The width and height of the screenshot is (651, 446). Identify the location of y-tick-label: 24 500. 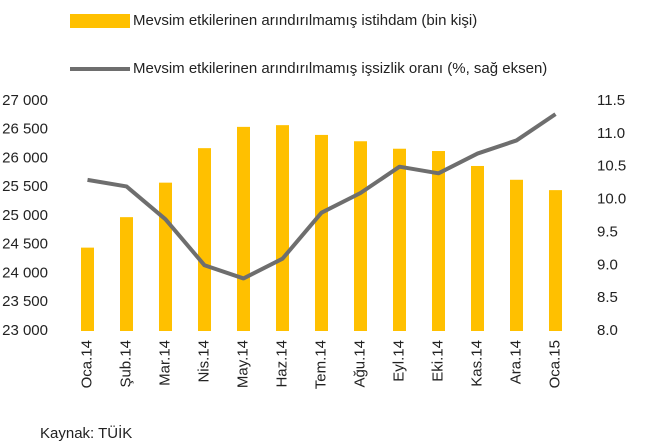
(25, 244).